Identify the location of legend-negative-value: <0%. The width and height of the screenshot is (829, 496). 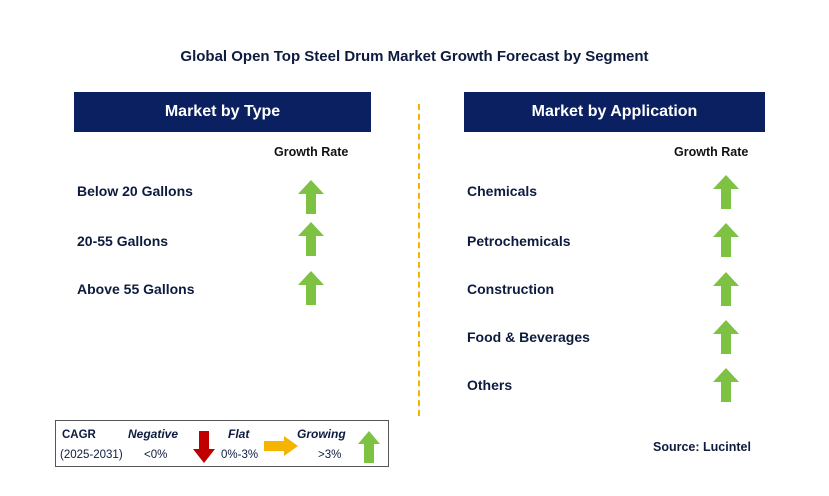
(156, 455).